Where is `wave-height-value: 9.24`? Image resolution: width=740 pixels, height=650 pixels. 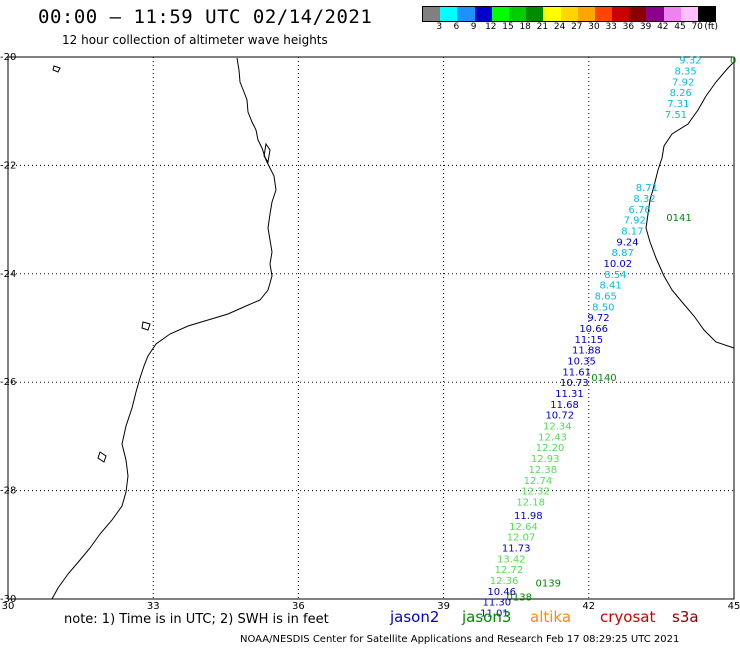 wave-height-value: 9.24 is located at coordinates (627, 242).